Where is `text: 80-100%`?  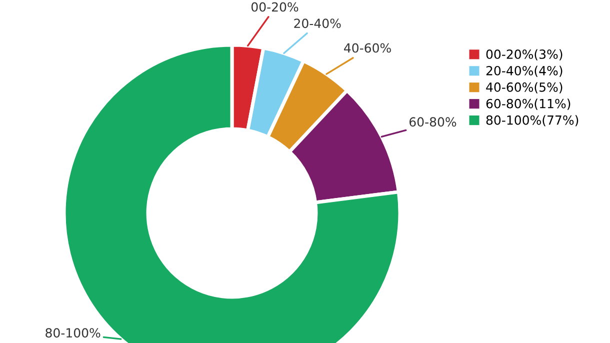
text: 80-100% is located at coordinates (73, 333).